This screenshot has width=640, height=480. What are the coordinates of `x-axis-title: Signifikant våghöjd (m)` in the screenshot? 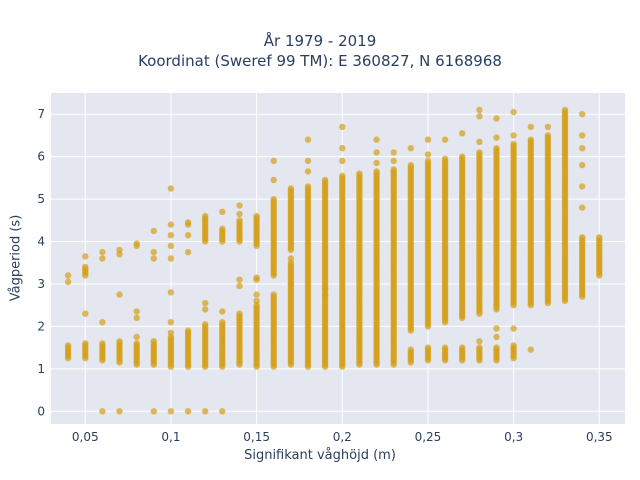 It's located at (320, 455).